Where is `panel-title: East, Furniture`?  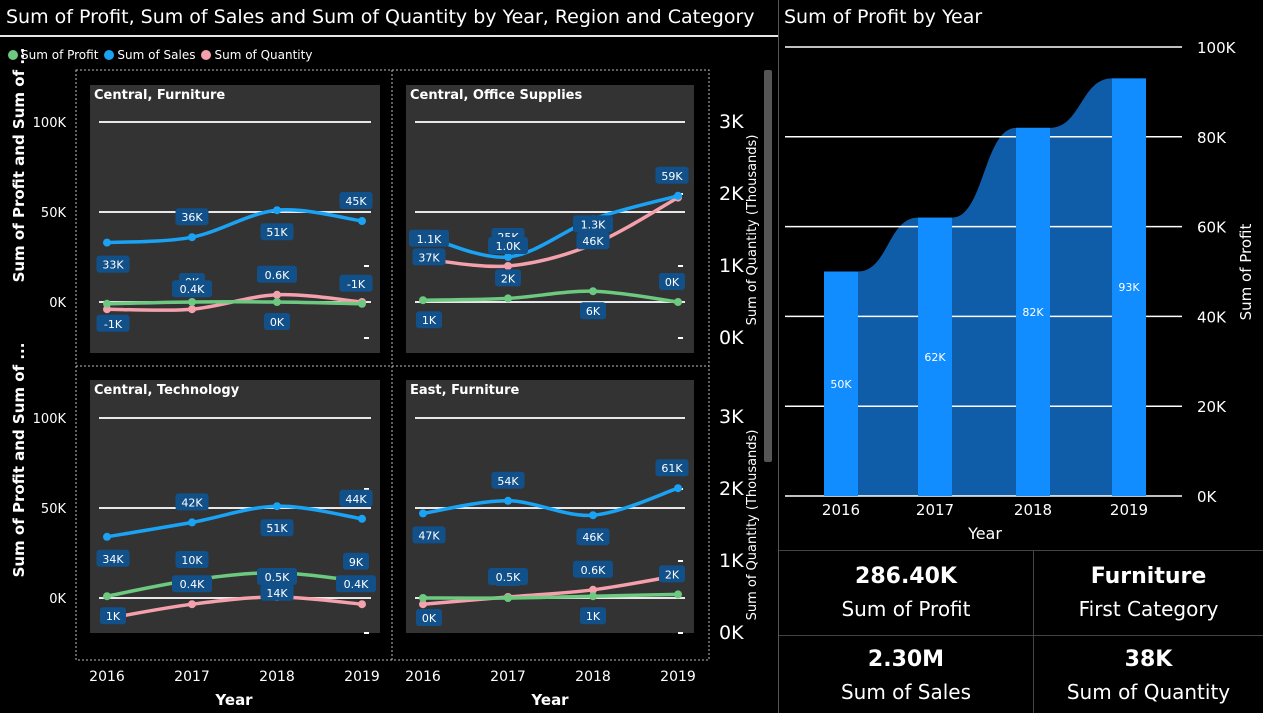
panel-title: East, Furniture is located at coordinates (465, 390).